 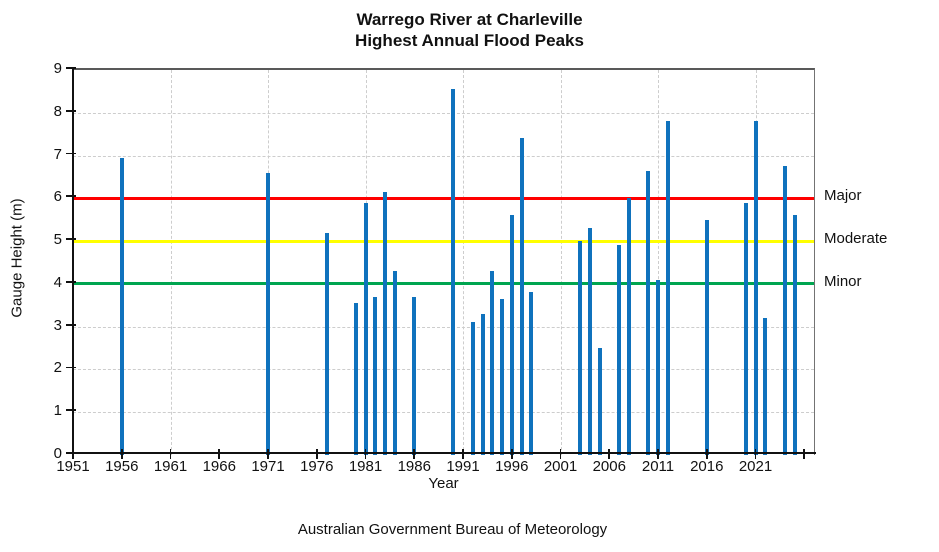 I want to click on flood-peak-bar-1990, so click(x=453, y=272).